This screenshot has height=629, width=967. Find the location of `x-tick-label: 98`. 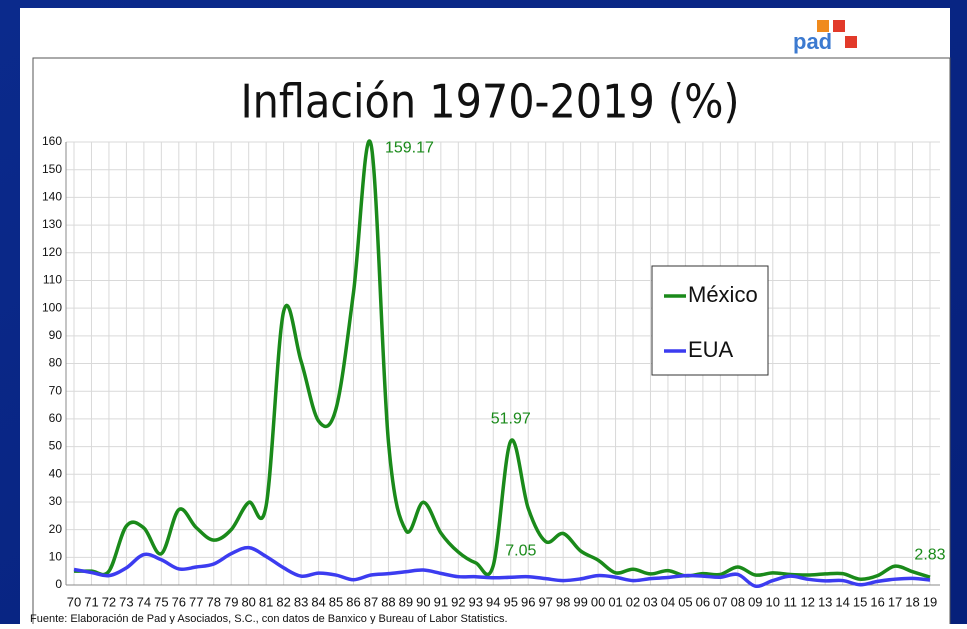

x-tick-label: 98 is located at coordinates (563, 601).